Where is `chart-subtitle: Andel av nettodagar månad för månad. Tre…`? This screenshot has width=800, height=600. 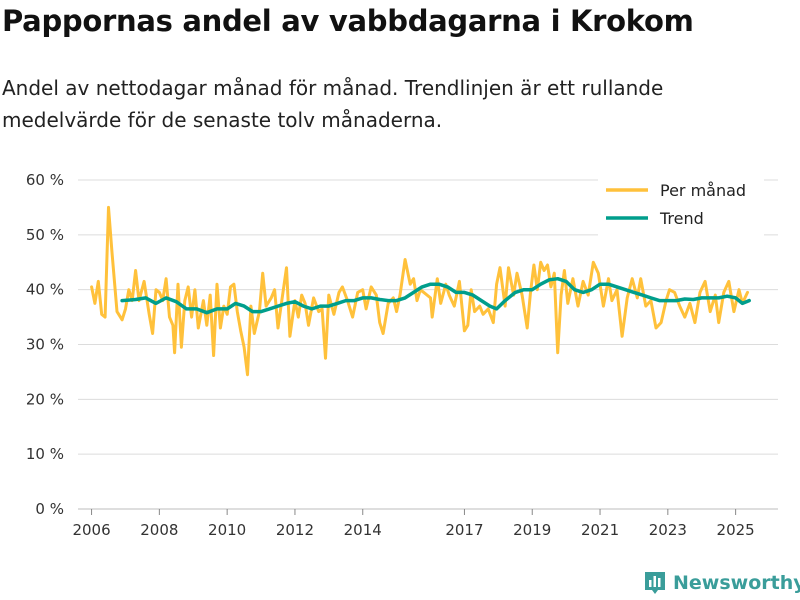
chart-subtitle: Andel av nettodagar månad för månad. Tre… is located at coordinates (333, 104).